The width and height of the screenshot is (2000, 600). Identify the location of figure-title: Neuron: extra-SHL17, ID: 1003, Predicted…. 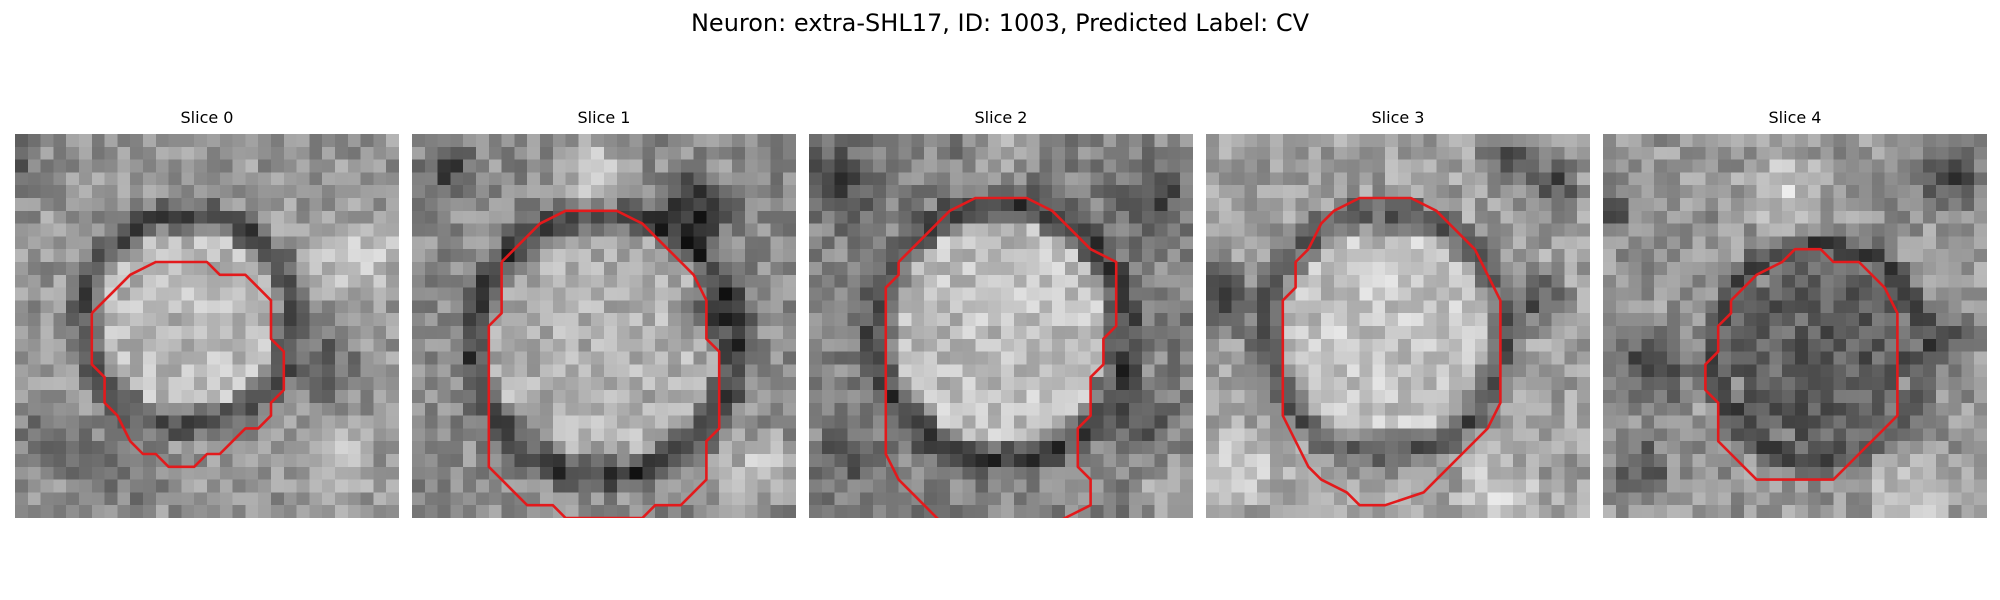
(1000, 23).